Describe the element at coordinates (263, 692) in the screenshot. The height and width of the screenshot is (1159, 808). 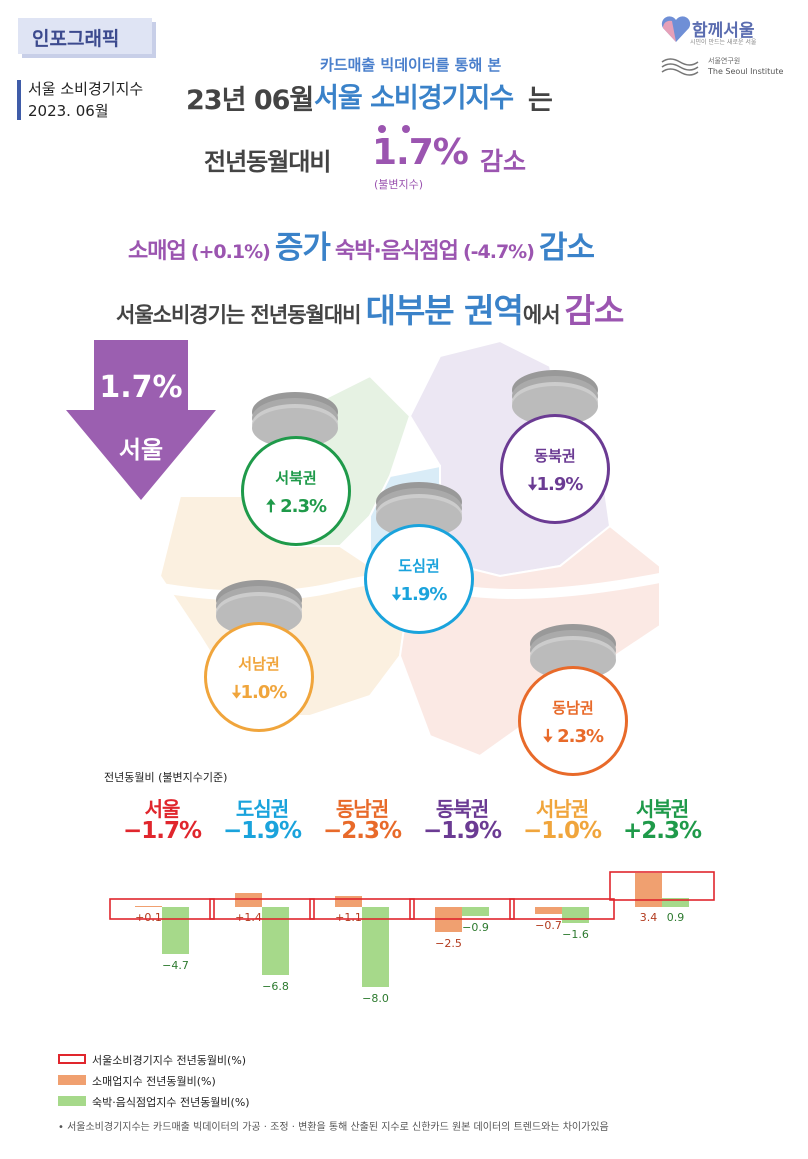
I see `region-value: 1.0%` at that location.